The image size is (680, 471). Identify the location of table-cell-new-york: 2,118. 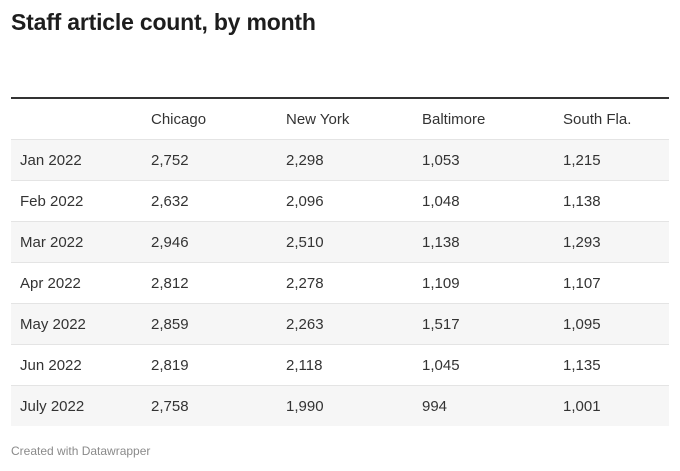
(354, 365).